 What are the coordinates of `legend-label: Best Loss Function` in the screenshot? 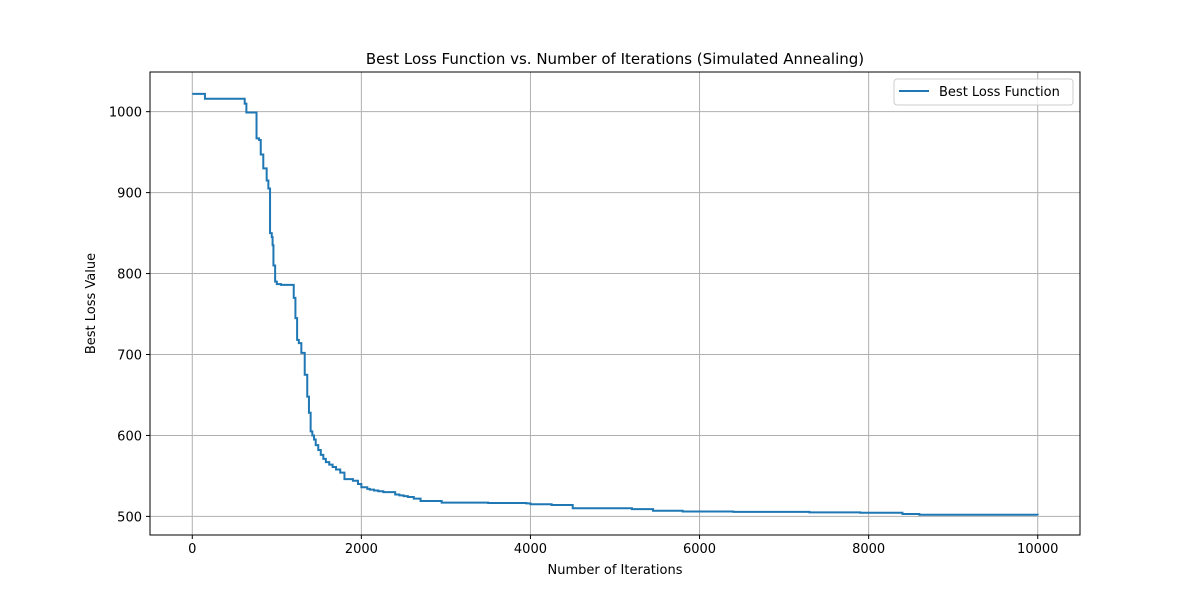 It's located at (999, 92).